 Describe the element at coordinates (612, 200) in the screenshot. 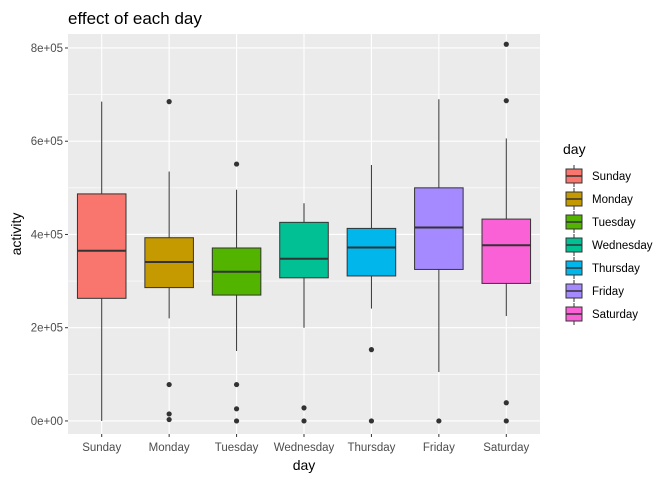

I see `legend-label: Monday` at that location.